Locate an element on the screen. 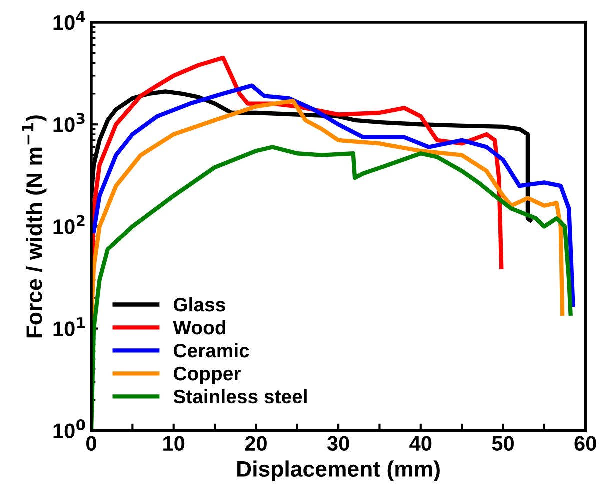 This screenshot has width=610, height=501. legend-label: Stainless steel is located at coordinates (240, 396).